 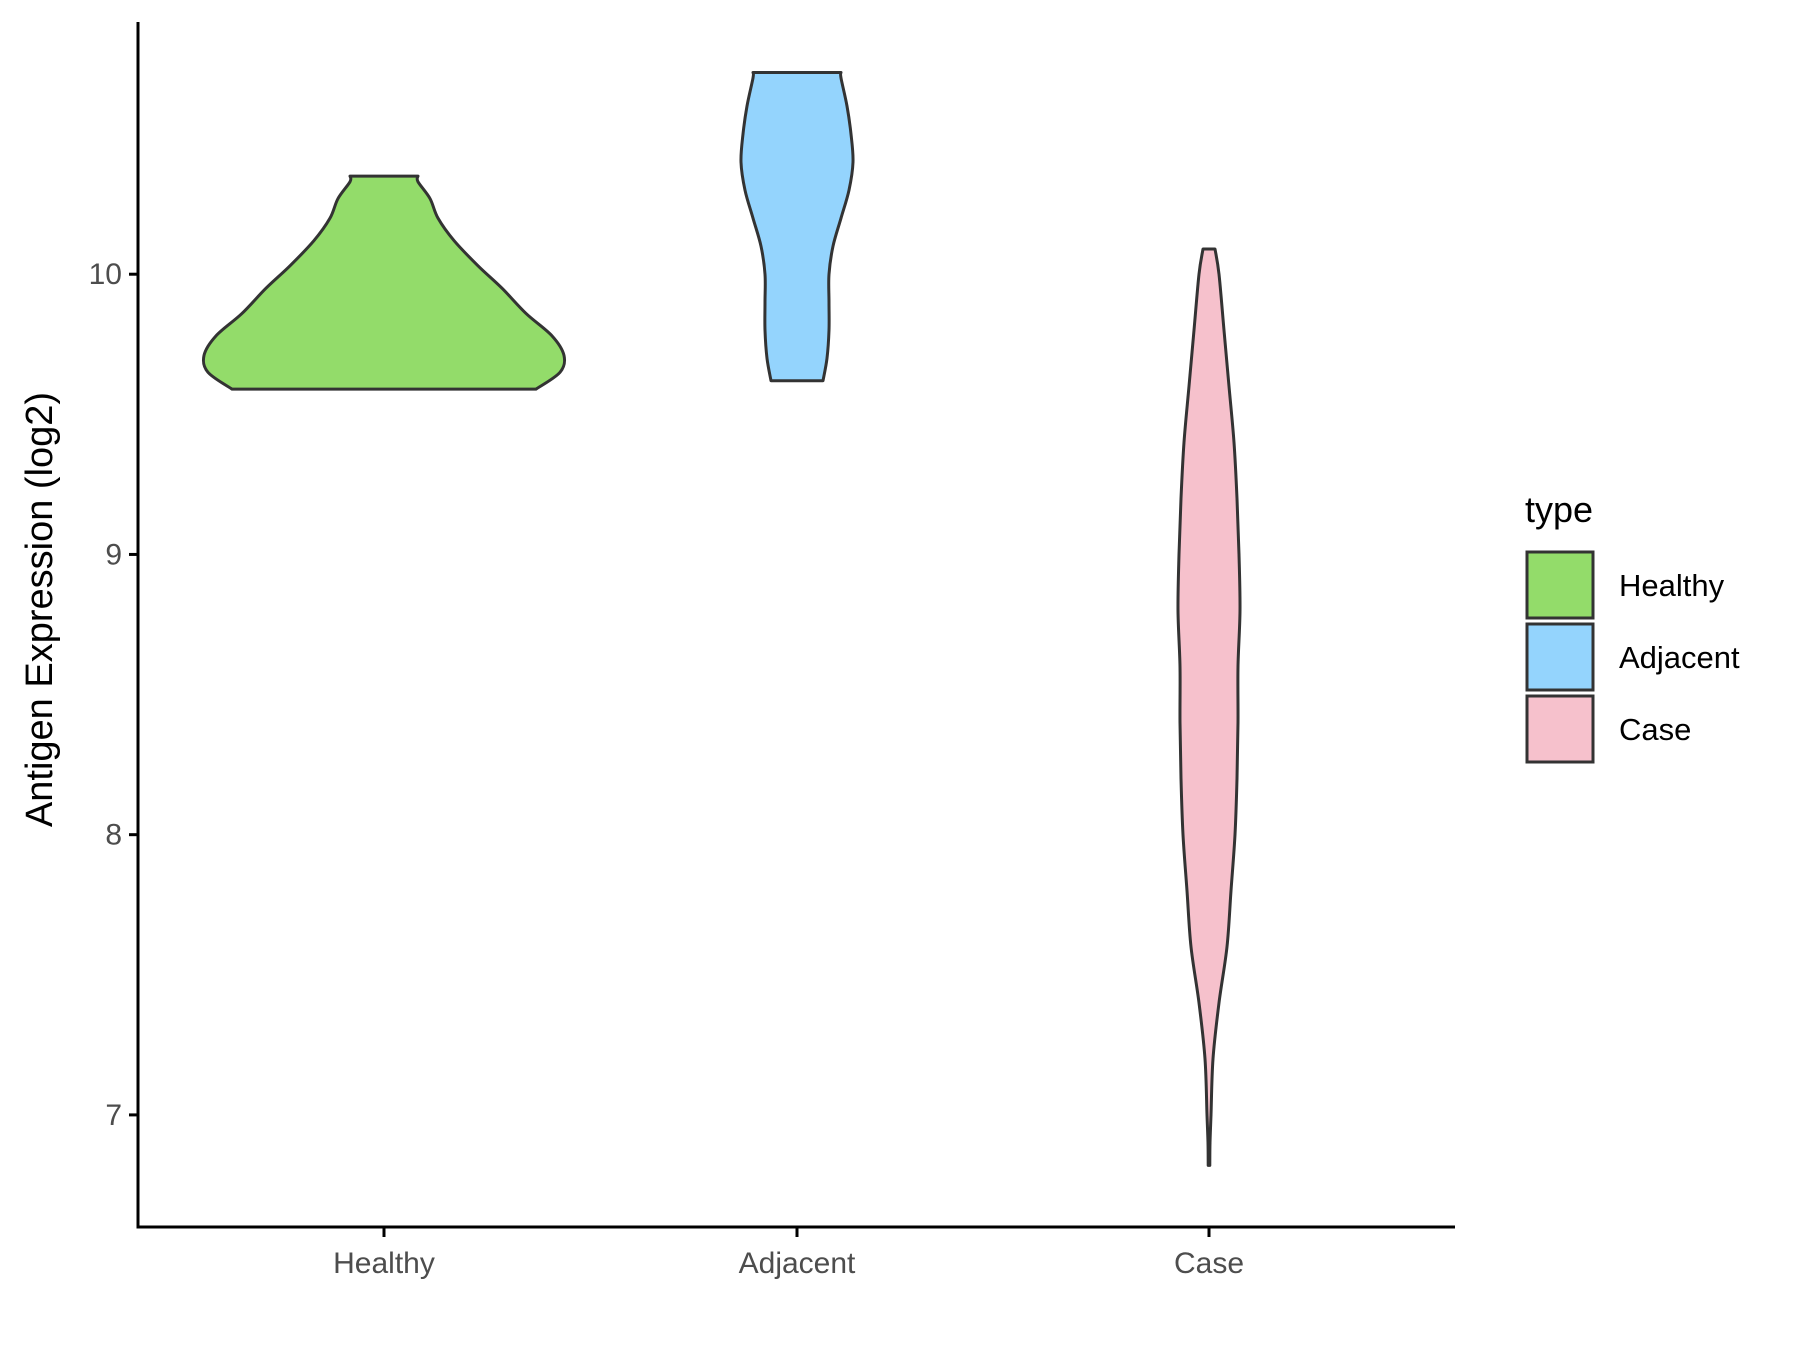 I want to click on x-tick-label-case: Case, so click(x=1209, y=1263).